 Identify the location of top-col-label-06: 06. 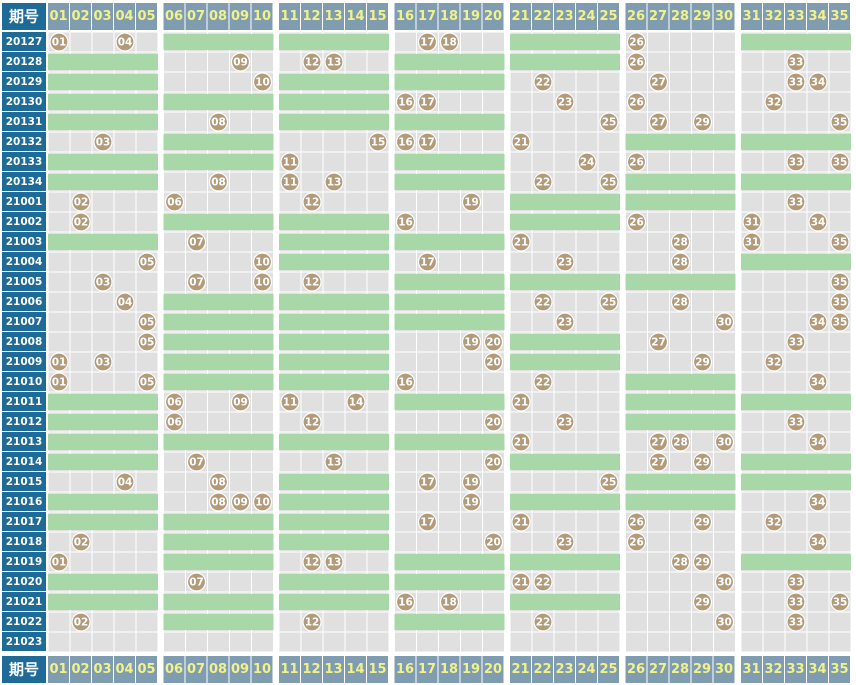
(174, 16).